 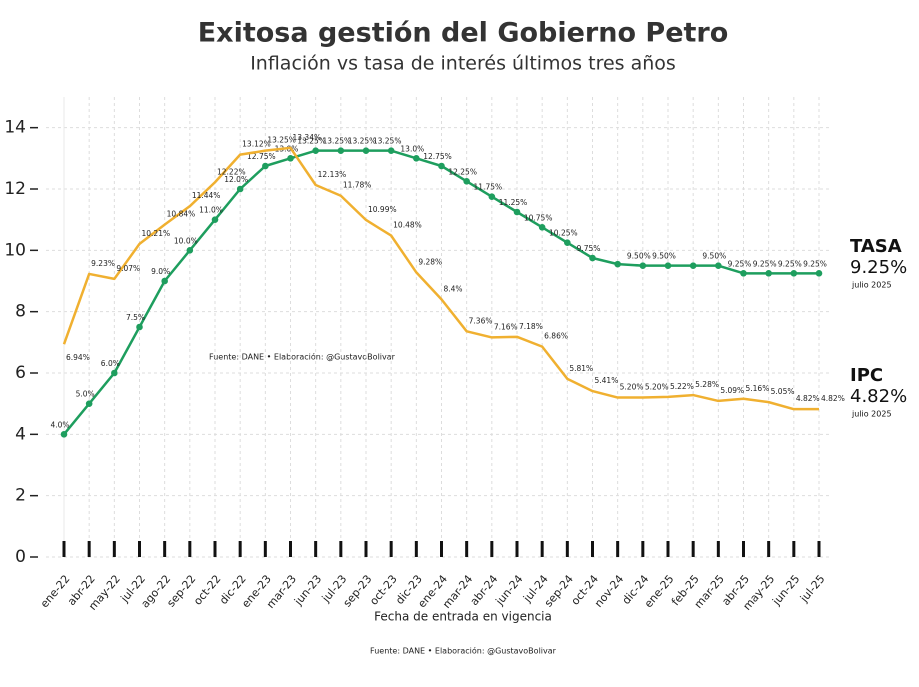 I want to click on x-tick-label: oct-23, so click(x=383, y=590).